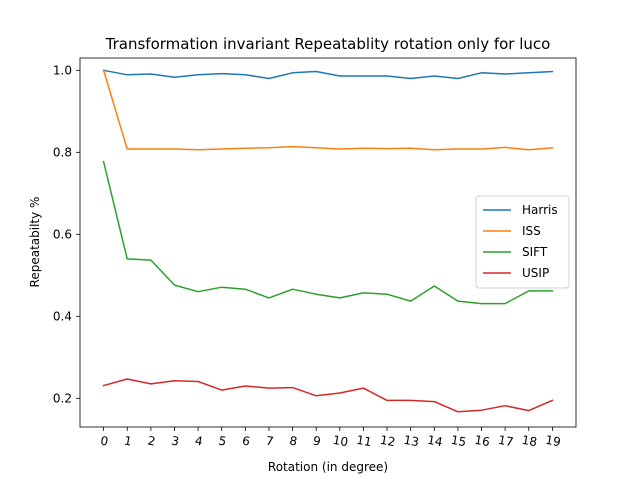 This screenshot has width=640, height=480. Describe the element at coordinates (62, 152) in the screenshot. I see `y-tick-label: 0.8` at that location.